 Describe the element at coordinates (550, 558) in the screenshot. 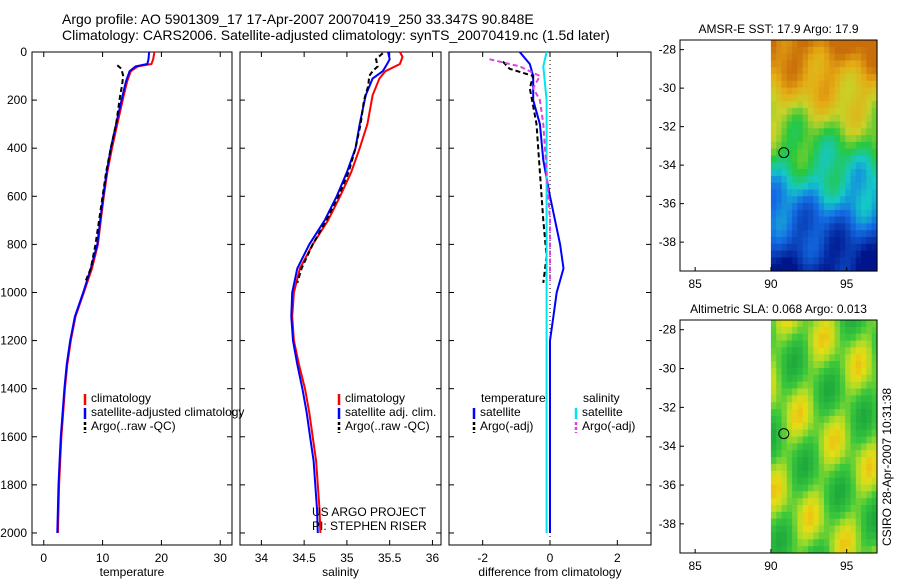

I see `xtick-label: 0` at that location.